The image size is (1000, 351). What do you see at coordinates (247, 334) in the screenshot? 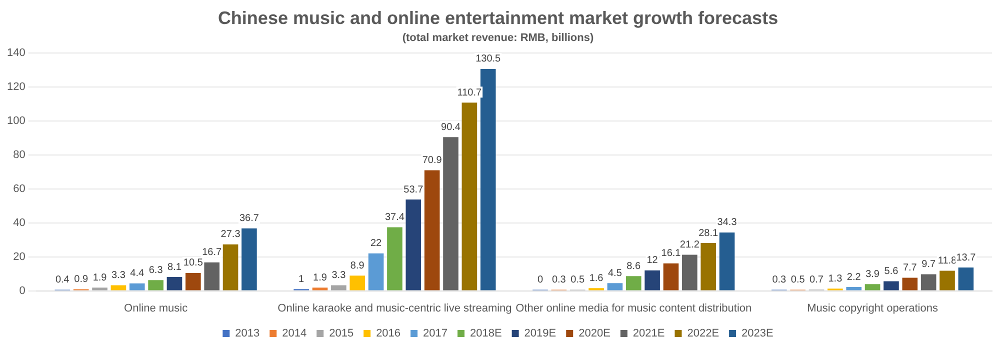
I see `legend-label: 2013` at bounding box center [247, 334].